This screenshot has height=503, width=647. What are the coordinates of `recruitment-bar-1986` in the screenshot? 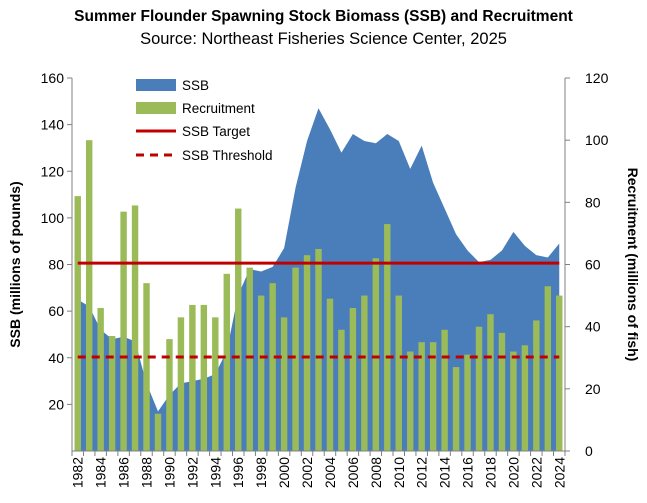 It's located at (123, 331).